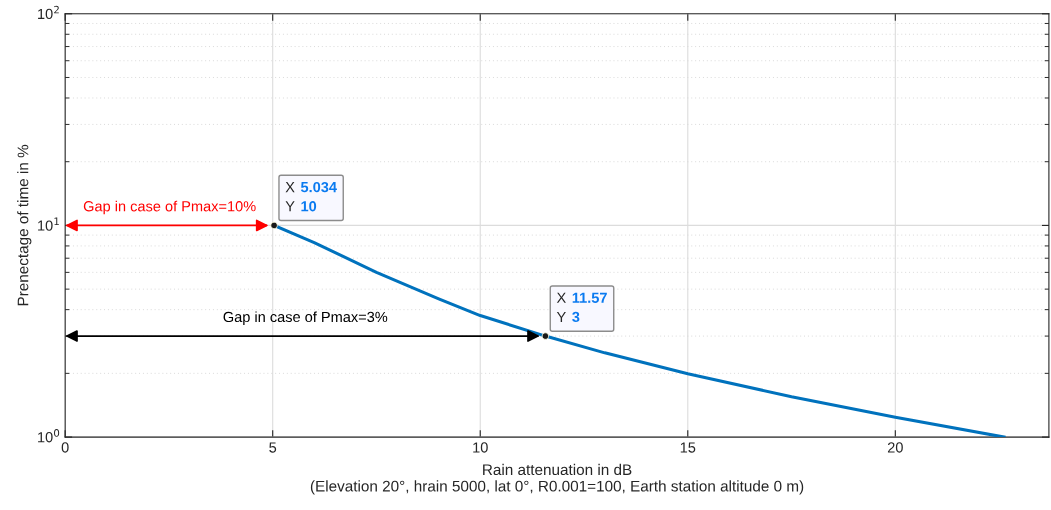 This screenshot has height=510, width=1051. I want to click on y-tick-label: 10$^{1}$, so click(48, 224).